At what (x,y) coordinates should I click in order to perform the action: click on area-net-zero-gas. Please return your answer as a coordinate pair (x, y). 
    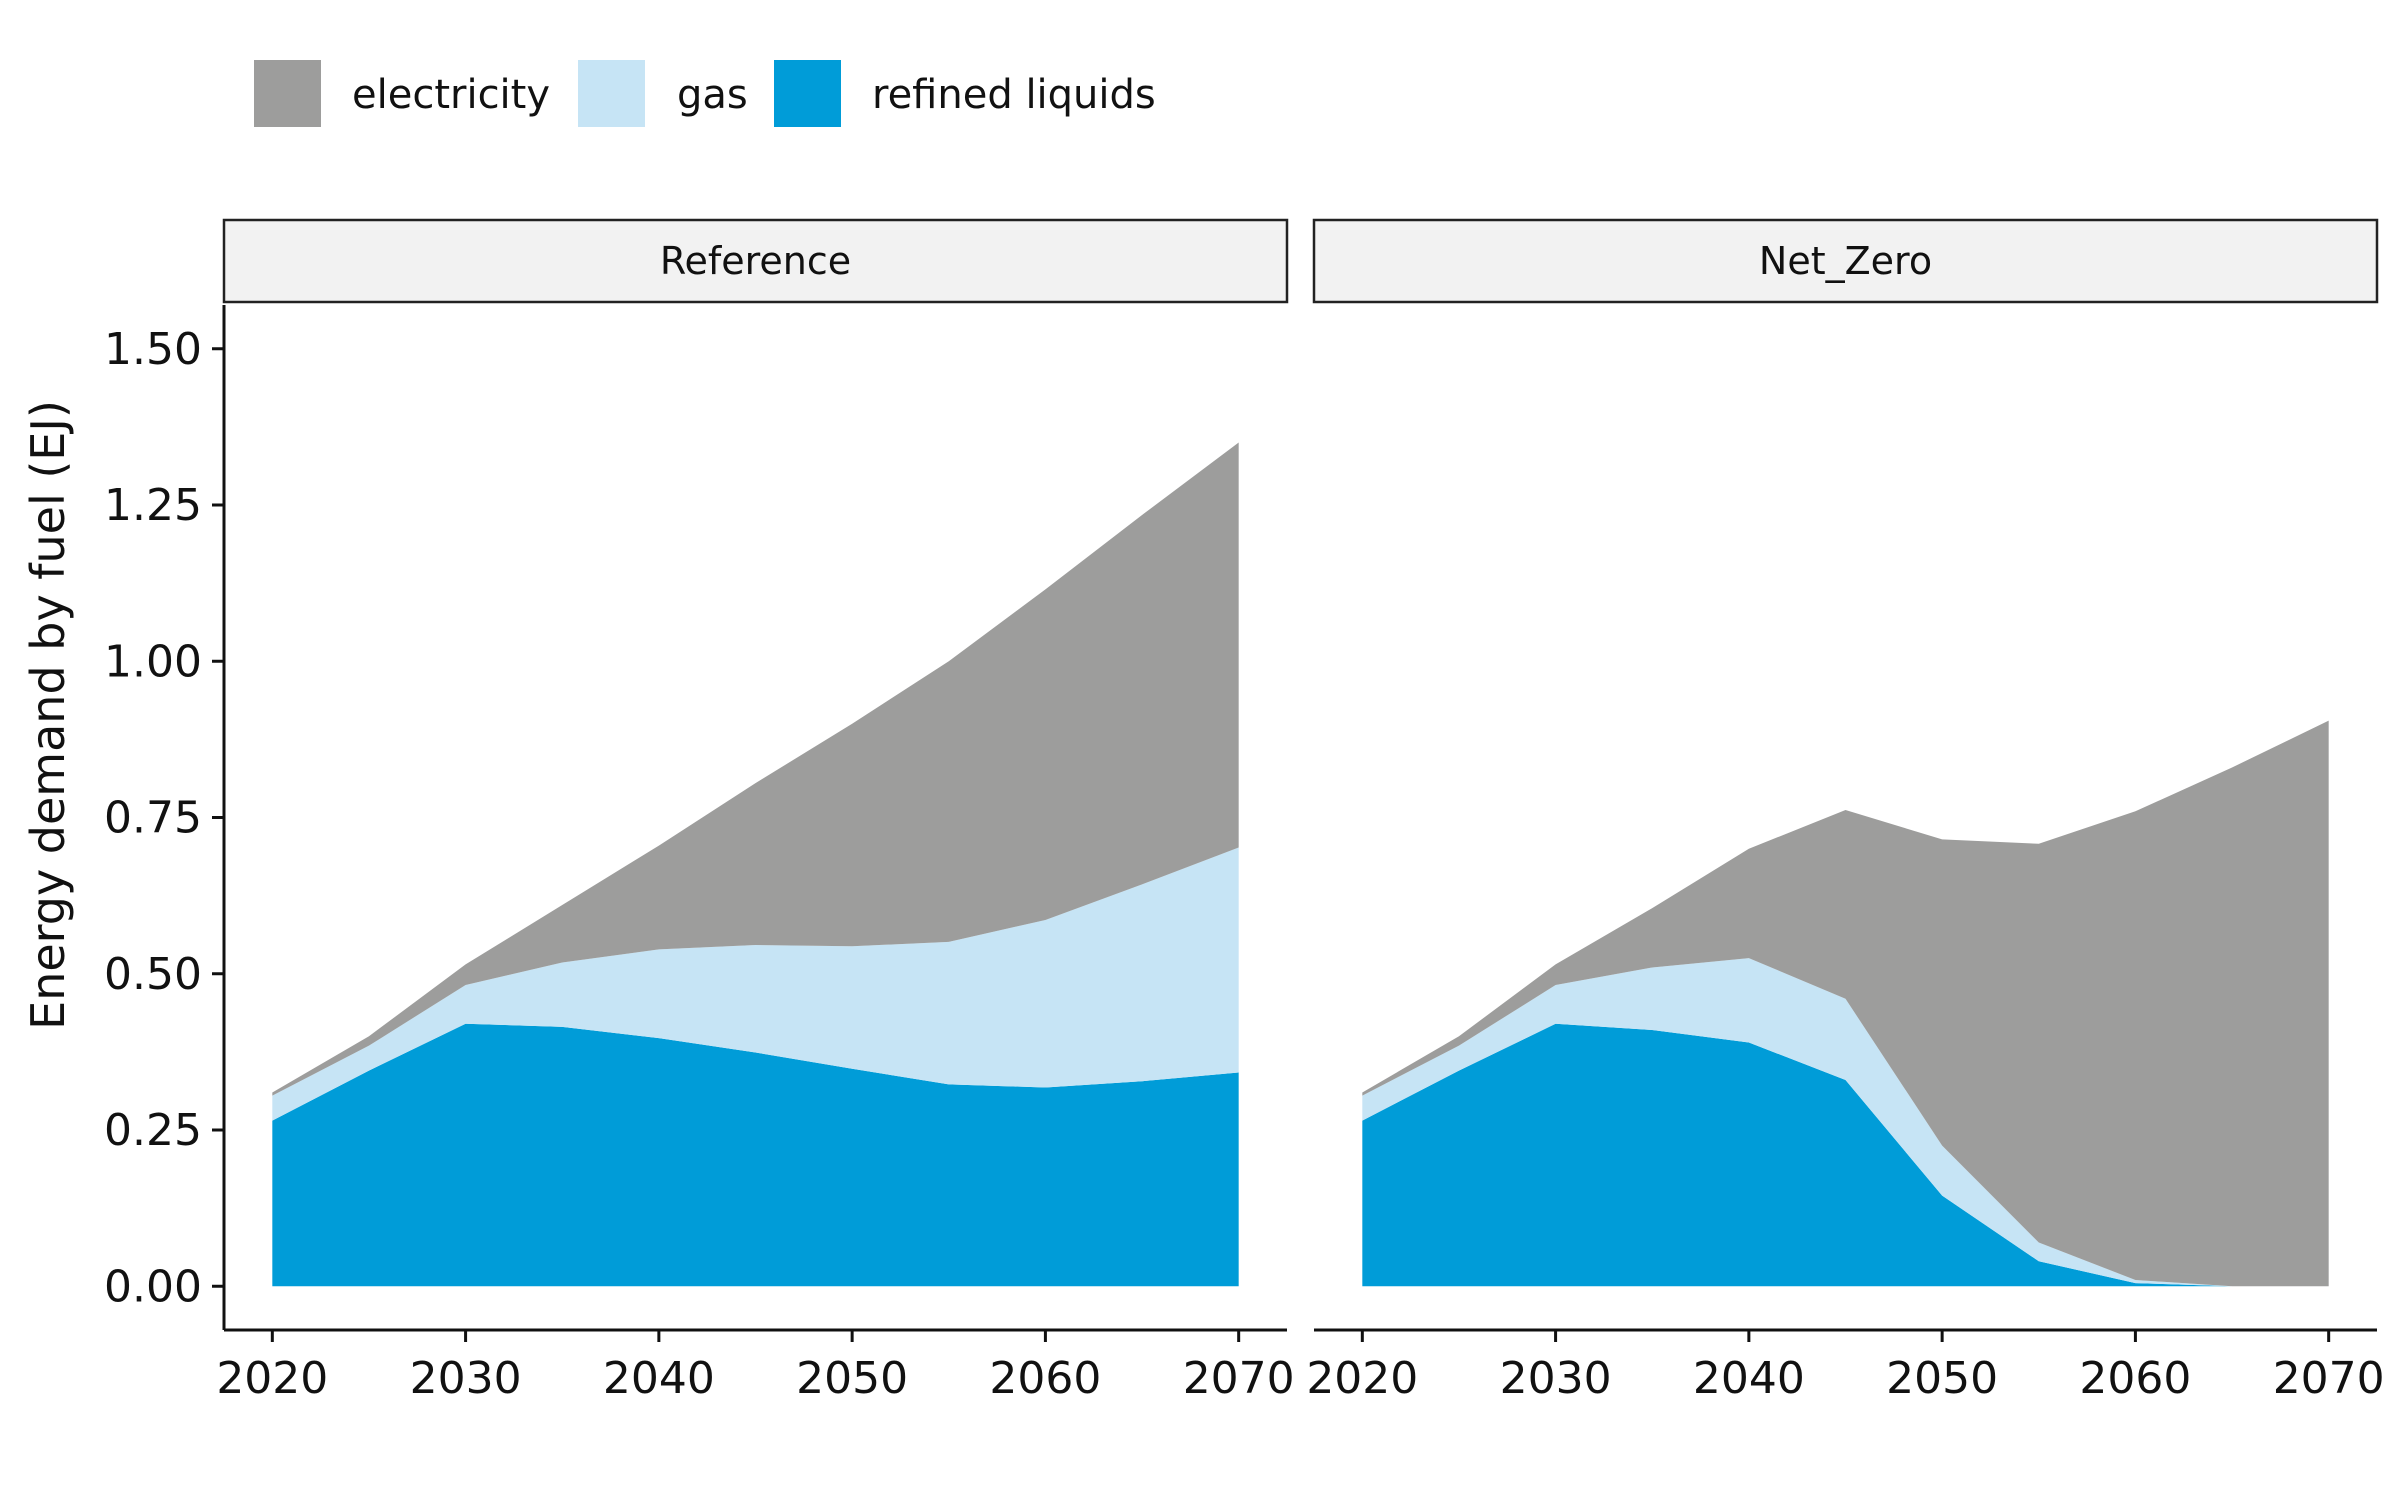
    Looking at the image, I should click on (1845, 1122).